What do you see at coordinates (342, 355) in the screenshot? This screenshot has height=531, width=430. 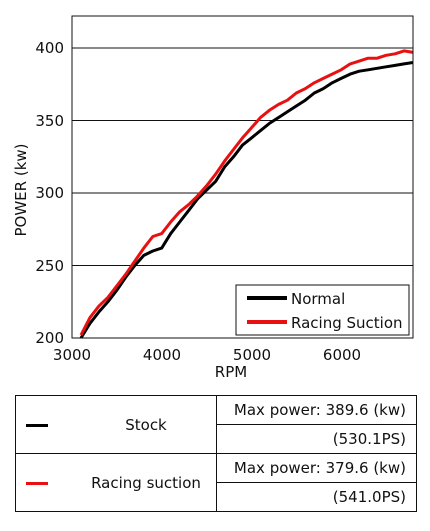 I see `x-tick-label: 6000` at bounding box center [342, 355].